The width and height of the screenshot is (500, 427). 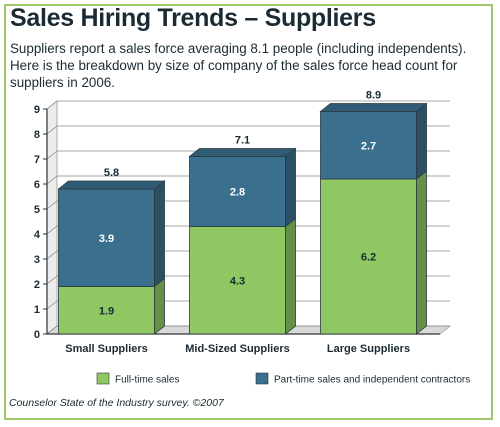 I want to click on y-tick-label: 6, so click(x=37, y=185).